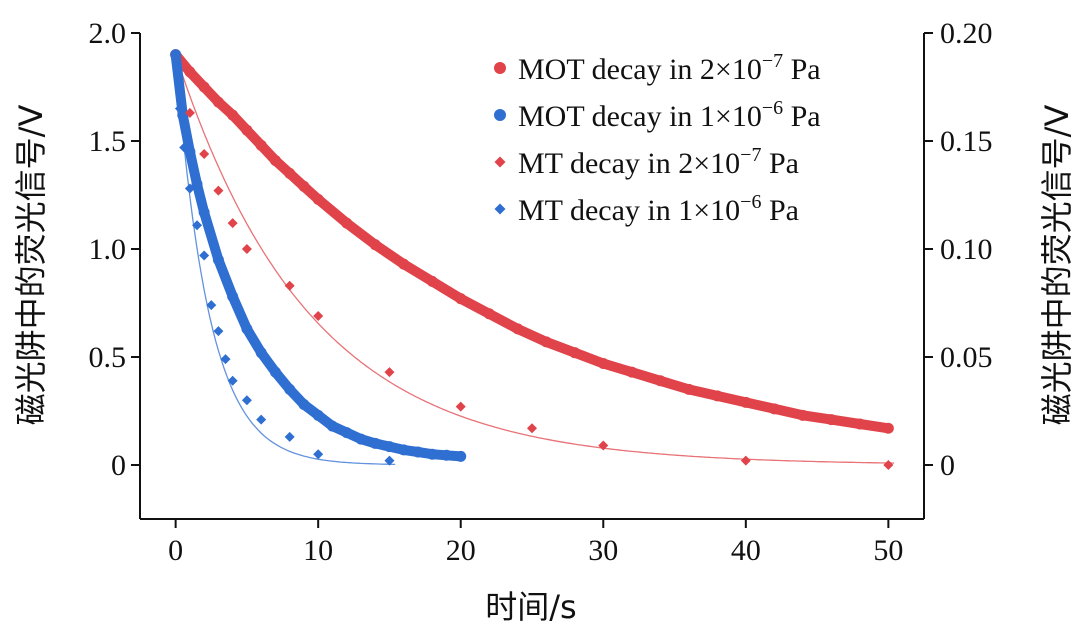 The width and height of the screenshot is (1080, 630). Describe the element at coordinates (966, 357) in the screenshot. I see `y-right-tick-label-1: 0.05` at that location.